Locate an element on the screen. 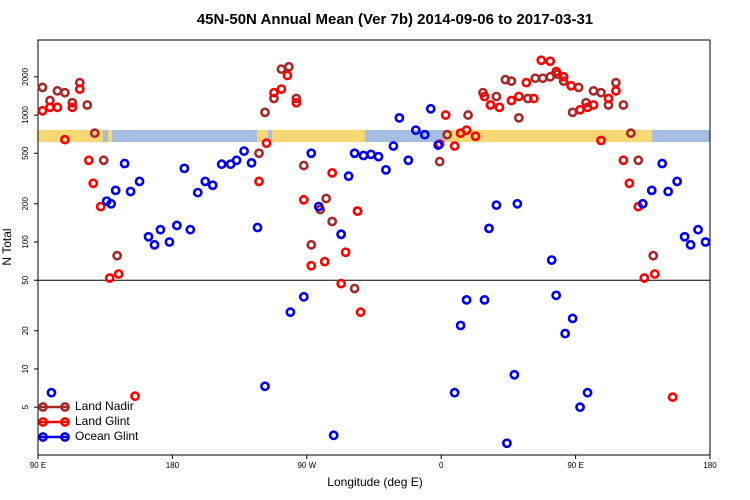 This screenshot has width=750, height=500. y-tick-label: 2000 is located at coordinates (25, 76).